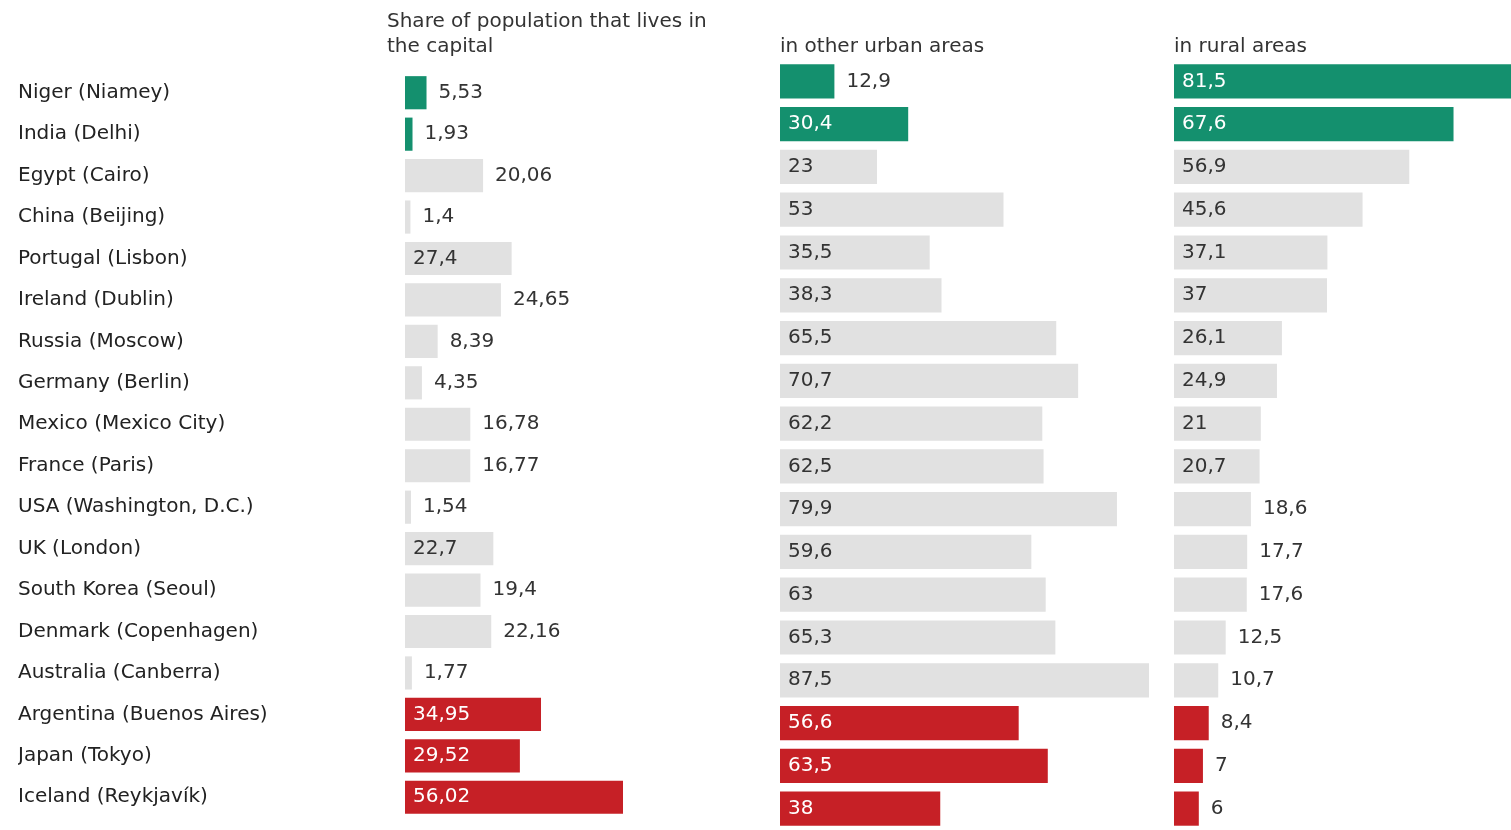 The width and height of the screenshot is (1511, 830). I want to click on y-tick-label: Denmark (Copenhagen), so click(138, 629).